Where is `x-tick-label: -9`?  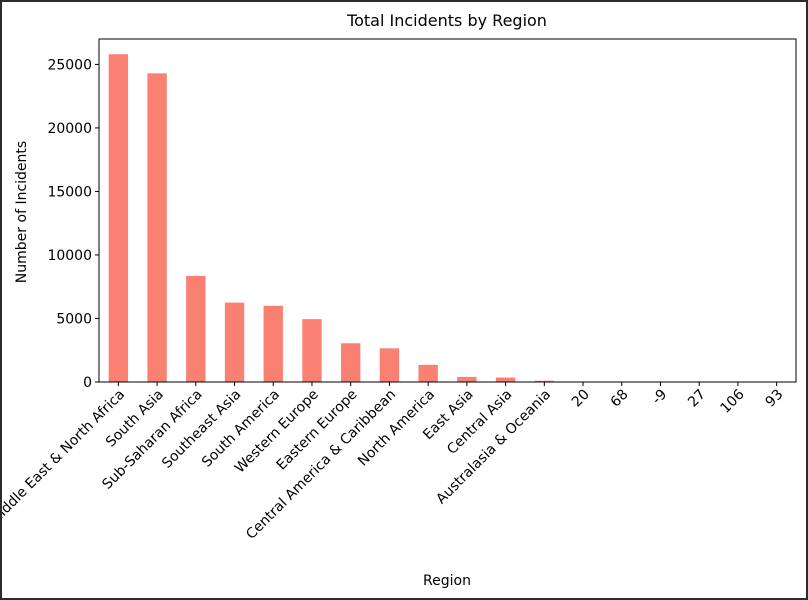 x-tick-label: -9 is located at coordinates (659, 397).